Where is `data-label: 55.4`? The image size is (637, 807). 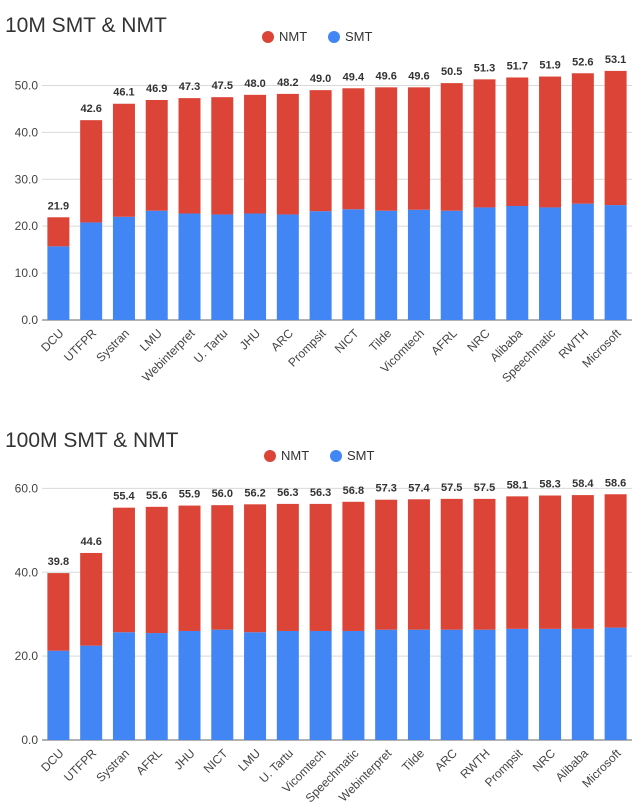 data-label: 55.4 is located at coordinates (124, 497).